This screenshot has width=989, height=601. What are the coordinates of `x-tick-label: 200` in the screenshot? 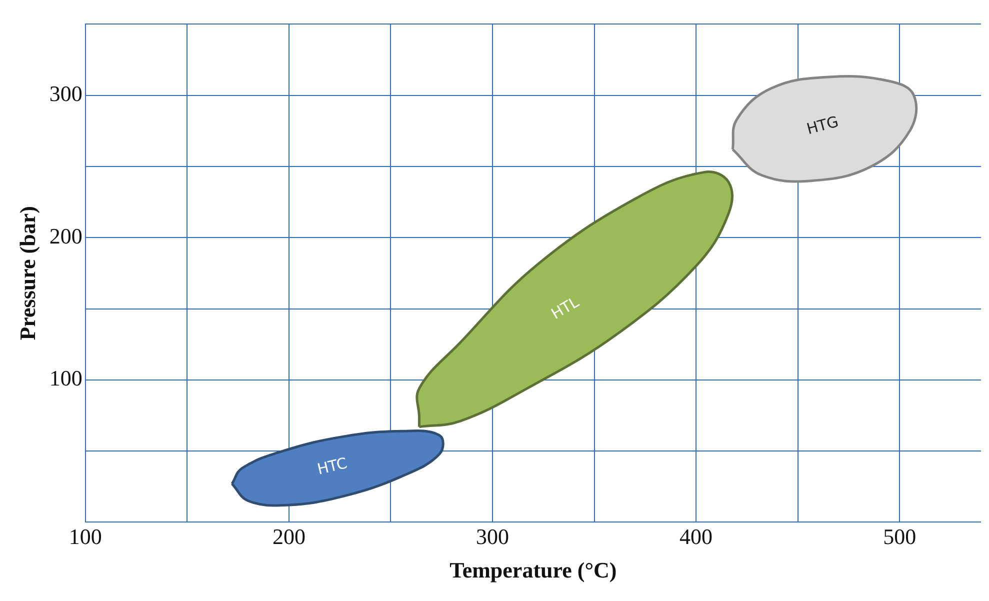 It's located at (289, 537).